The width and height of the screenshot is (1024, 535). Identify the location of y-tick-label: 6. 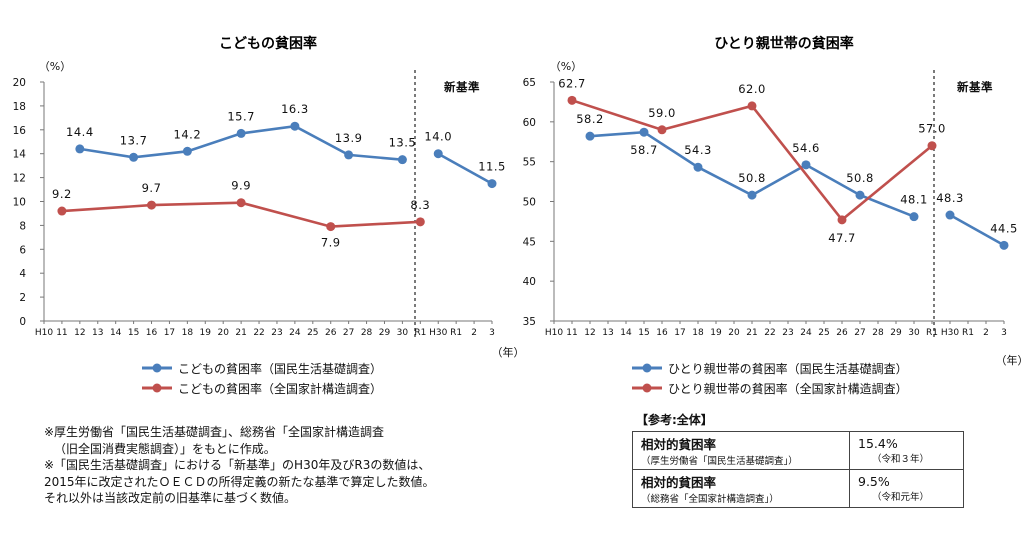
(22, 250).